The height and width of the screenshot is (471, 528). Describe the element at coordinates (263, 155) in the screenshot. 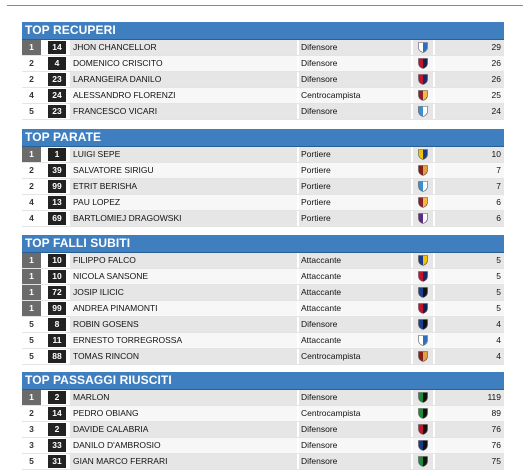

I see `table-row: 1 1 LUIGI SEPE Portiere 10` at that location.